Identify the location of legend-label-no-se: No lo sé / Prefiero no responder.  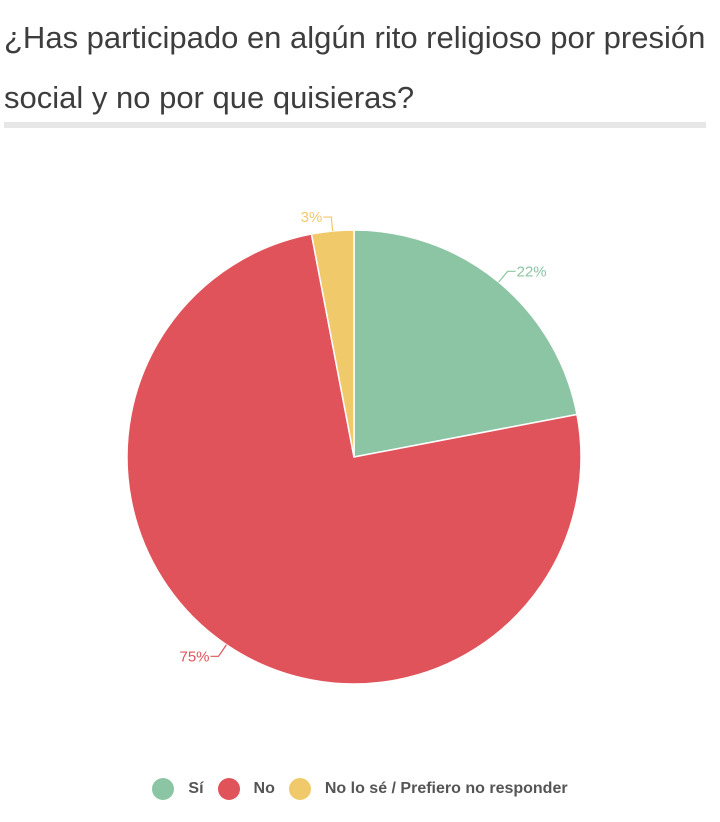
(446, 788).